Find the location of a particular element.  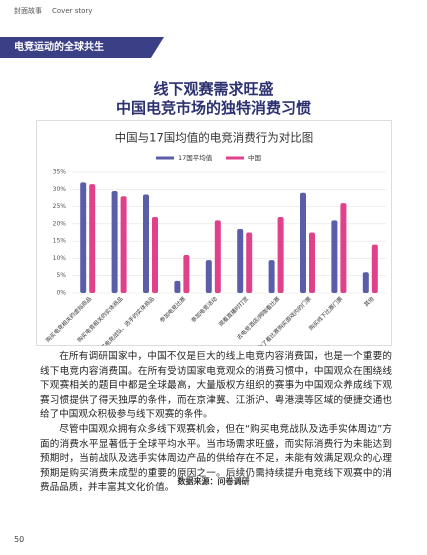

chart-title: 中国与17国均值的电竞消费行为对比图 is located at coordinates (214, 138).